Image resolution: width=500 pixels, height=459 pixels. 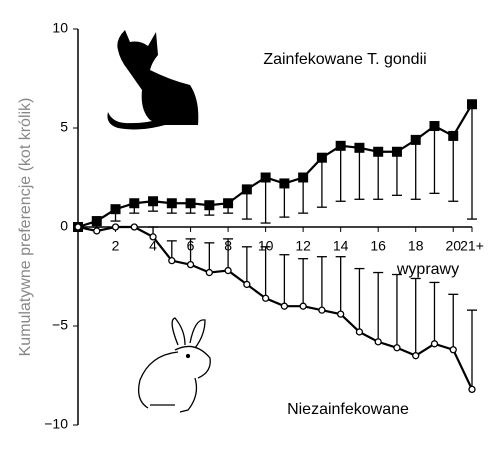 What do you see at coordinates (378, 246) in the screenshot?
I see `x-tick-label: 16` at bounding box center [378, 246].